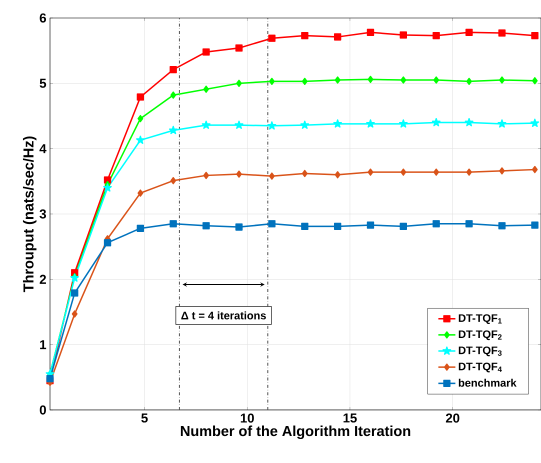  Describe the element at coordinates (480, 319) in the screenshot. I see `legend-label: DT-TQF$_{1}$` at that location.